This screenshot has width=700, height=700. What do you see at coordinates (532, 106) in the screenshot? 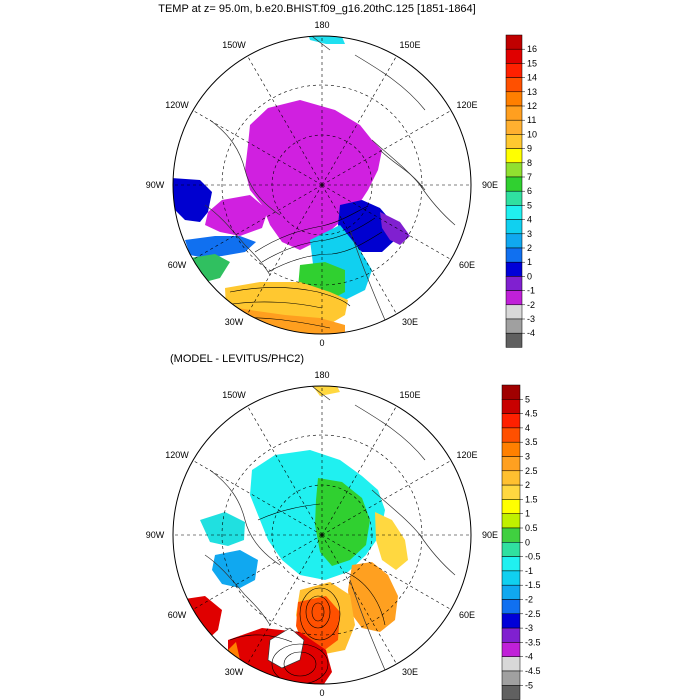
I see `colorbar-label: 12` at bounding box center [532, 106].